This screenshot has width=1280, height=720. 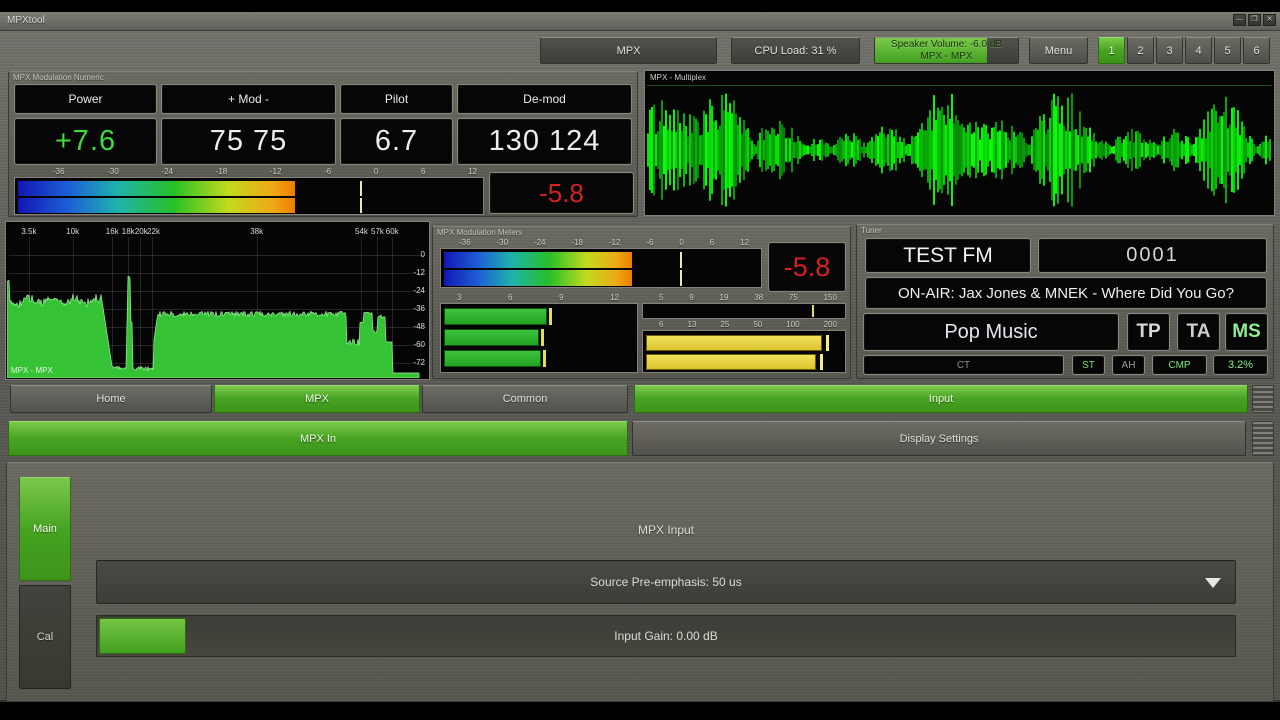 I want to click on tab-input: Input, so click(x=941, y=399).